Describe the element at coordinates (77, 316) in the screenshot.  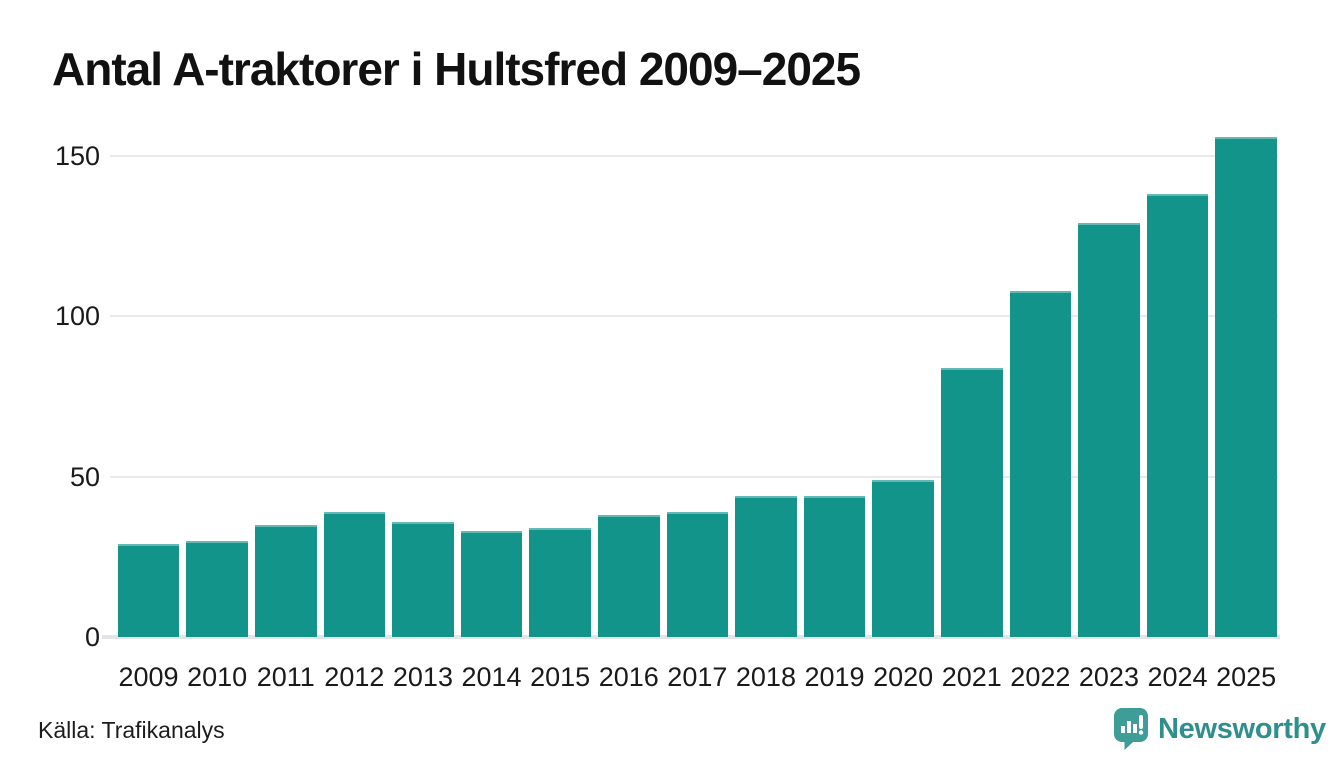
I see `y-tick-label-100: 100` at that location.